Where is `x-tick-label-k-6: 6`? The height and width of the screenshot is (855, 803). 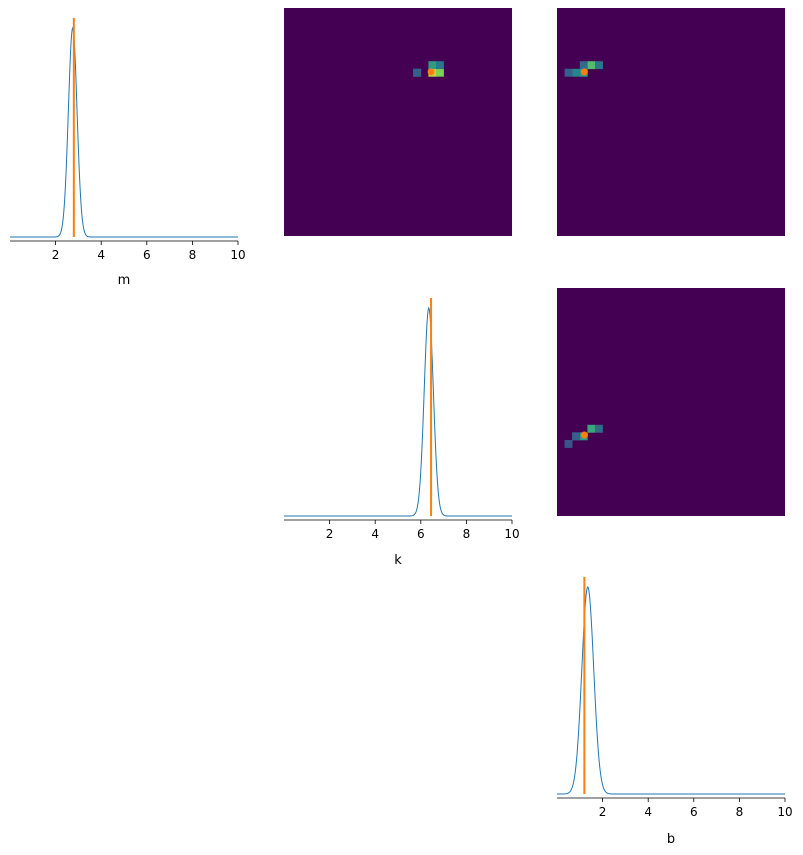 x-tick-label-k-6: 6 is located at coordinates (421, 534).